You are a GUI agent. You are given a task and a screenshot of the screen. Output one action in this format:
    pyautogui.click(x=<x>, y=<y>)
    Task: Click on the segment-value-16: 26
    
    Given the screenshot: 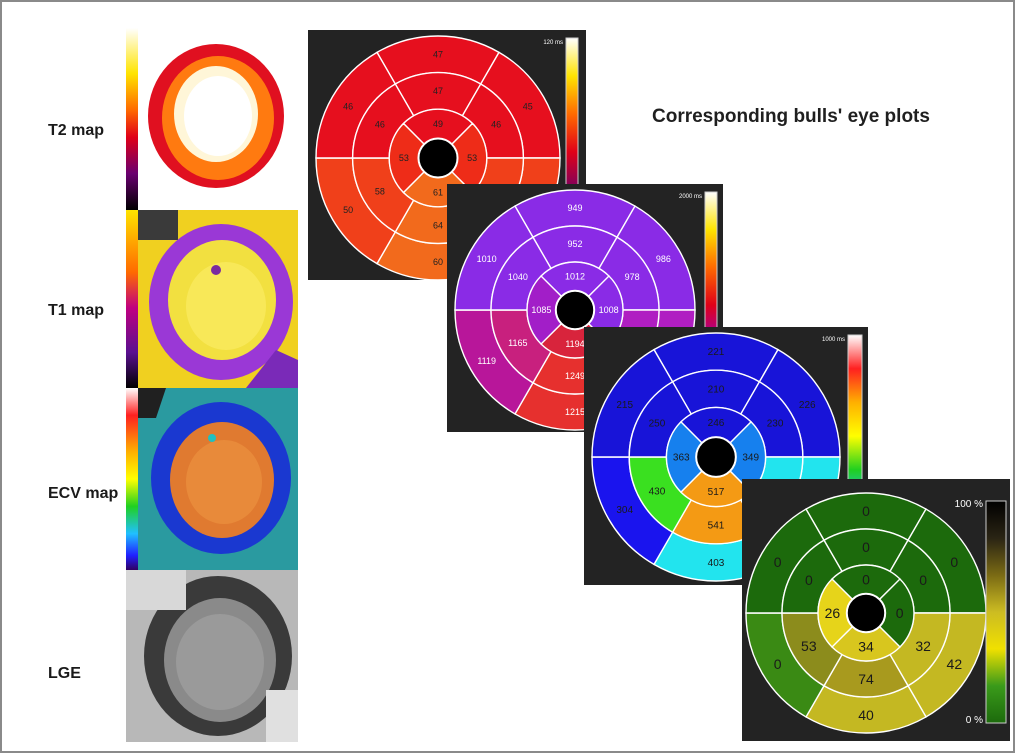 What is the action you would take?
    pyautogui.click(x=833, y=613)
    